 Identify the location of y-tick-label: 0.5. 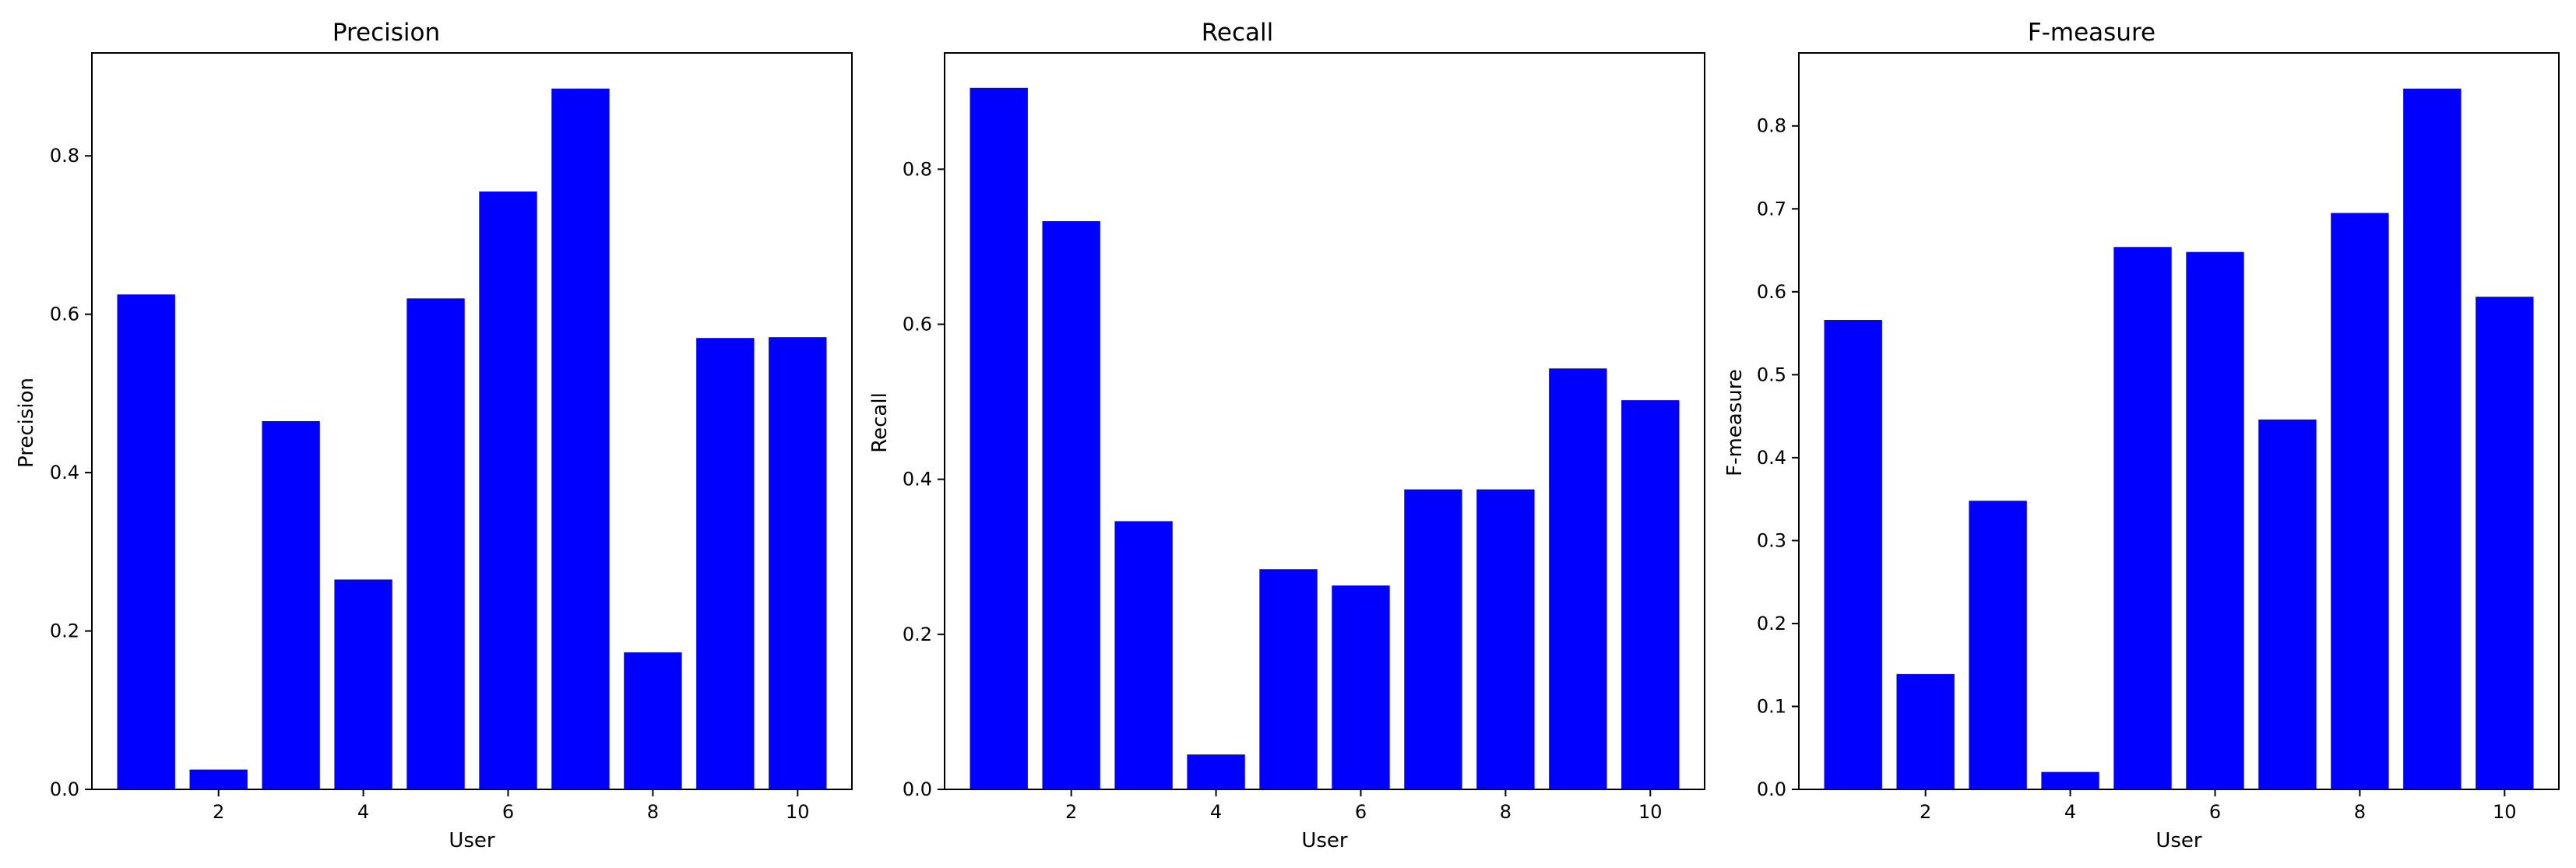
(1771, 374).